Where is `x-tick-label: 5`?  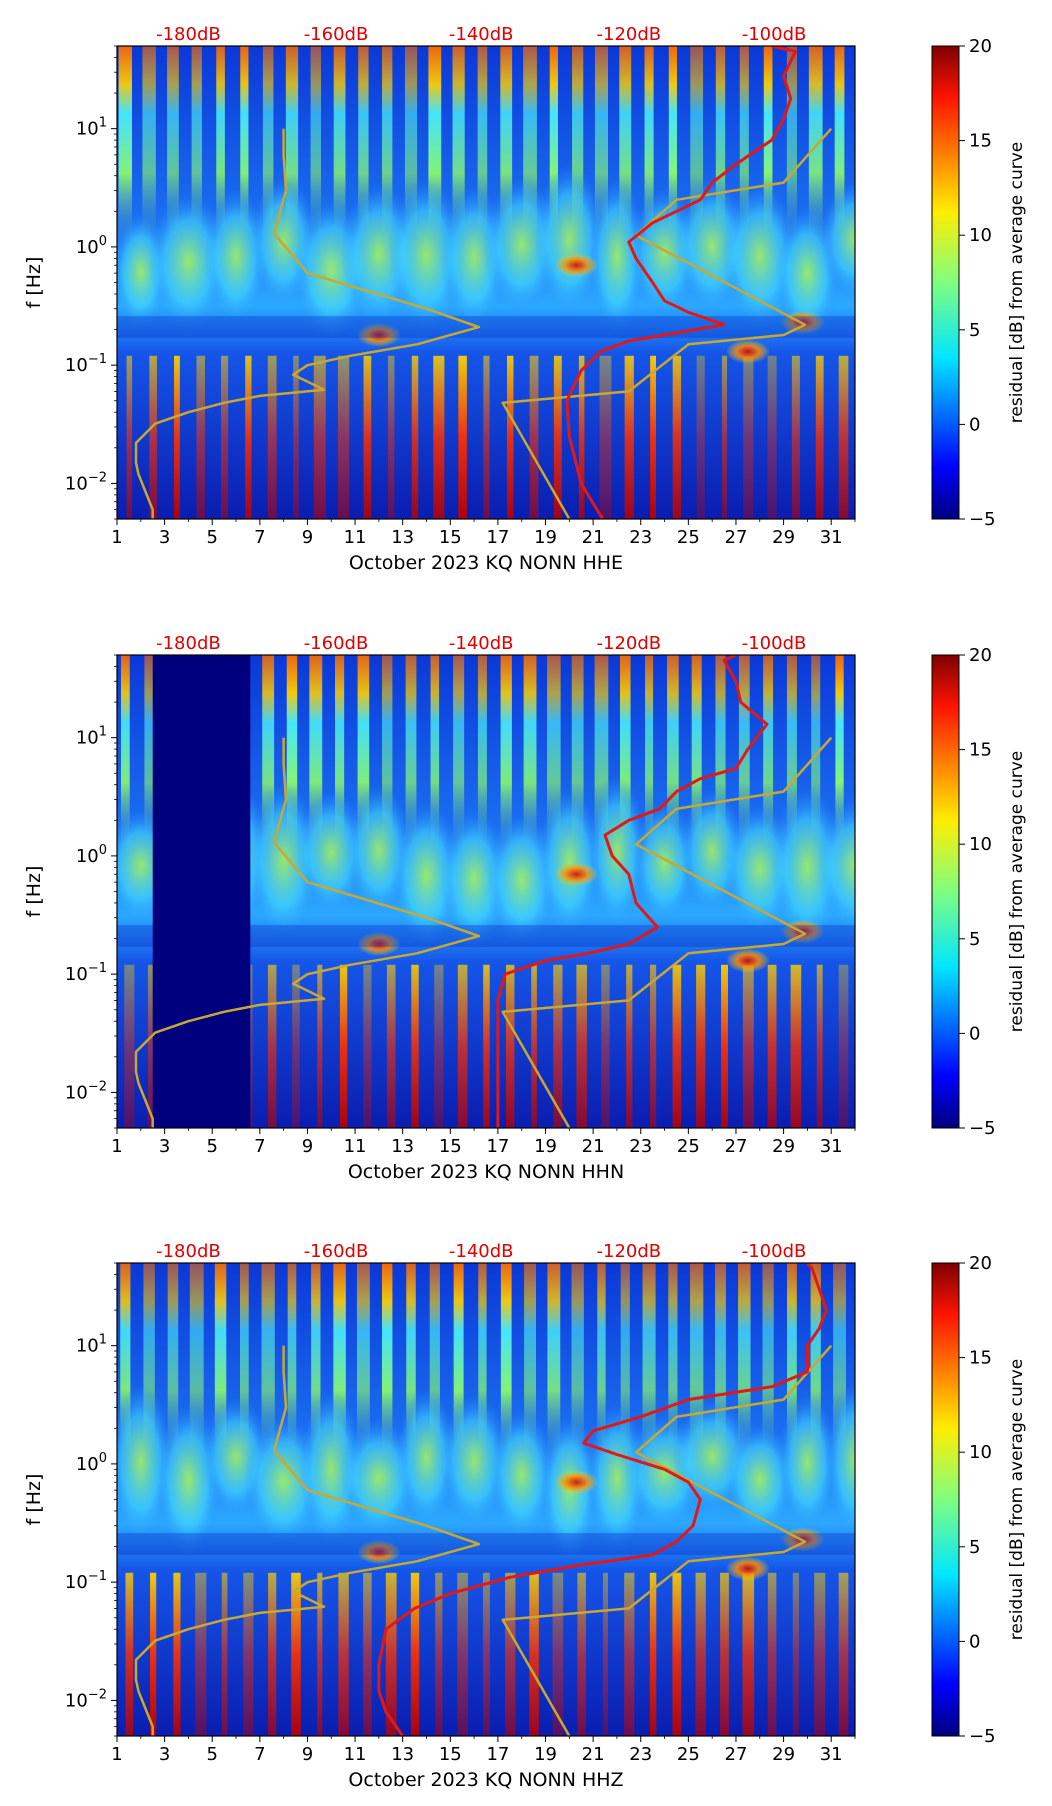 x-tick-label: 5 is located at coordinates (211, 537).